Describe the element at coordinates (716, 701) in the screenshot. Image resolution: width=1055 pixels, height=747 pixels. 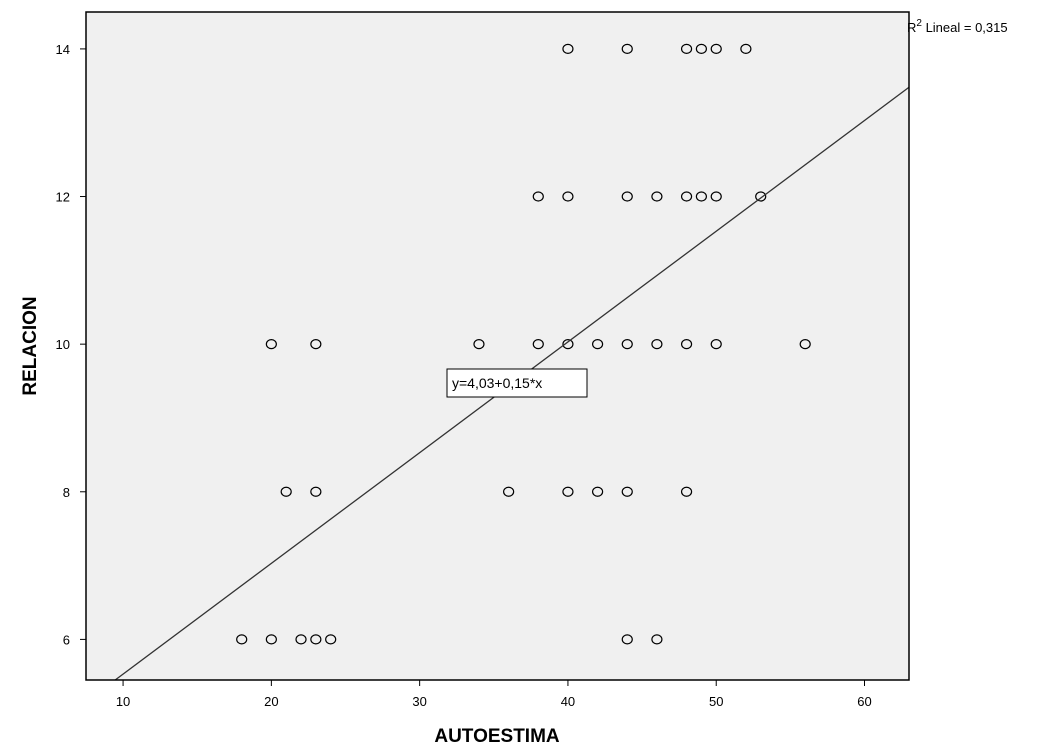
I see `x-tick-label: 50` at that location.